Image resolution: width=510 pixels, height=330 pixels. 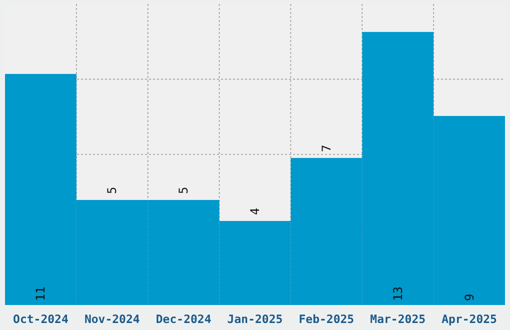 I want to click on data-label: 13, so click(x=397, y=293).